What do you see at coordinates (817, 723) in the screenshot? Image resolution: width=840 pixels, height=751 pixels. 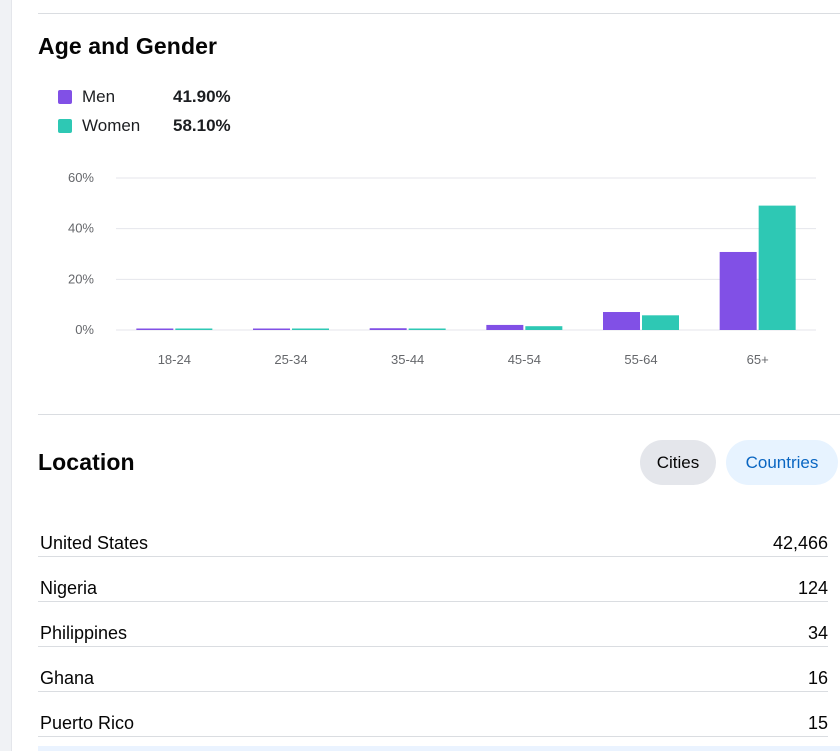 I see `location-count: 15` at bounding box center [817, 723].